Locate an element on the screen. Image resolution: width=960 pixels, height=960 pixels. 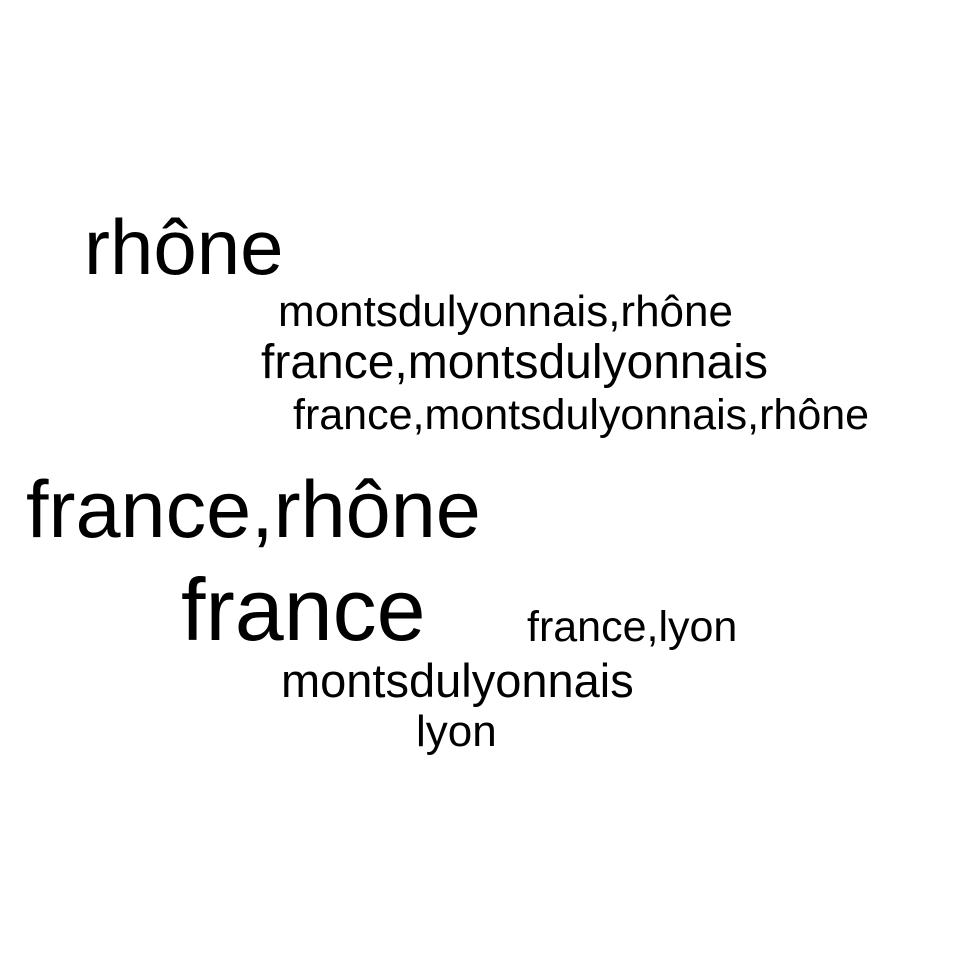
word-france: france is located at coordinates (303, 609).